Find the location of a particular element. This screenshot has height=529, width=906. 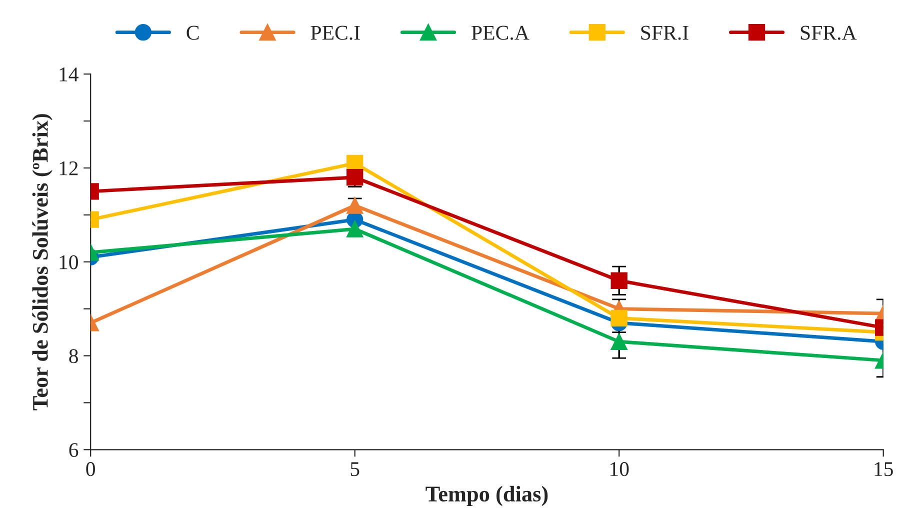

legend-label: SFR.A is located at coordinates (828, 33).